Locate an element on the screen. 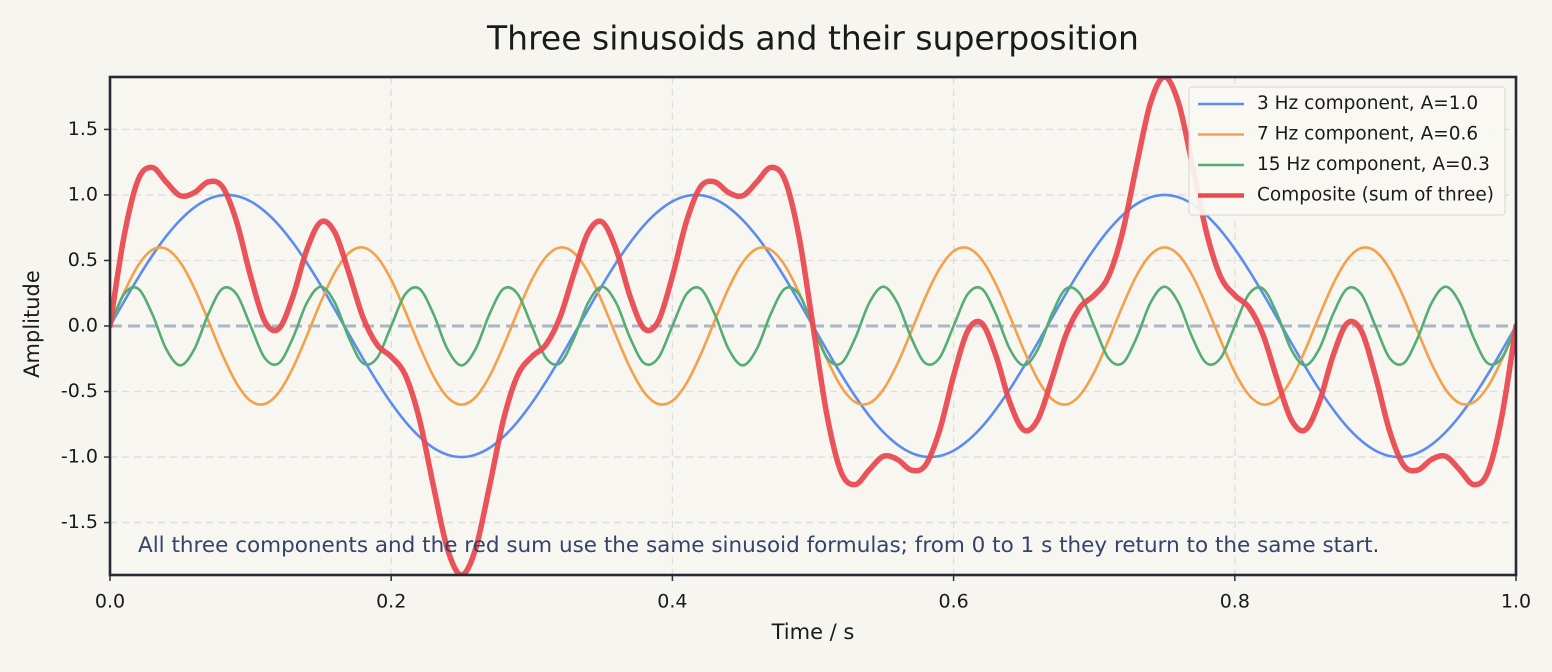 The height and width of the screenshot is (672, 1552). legend-label: 7 Hz component, A=0.6 is located at coordinates (1367, 134).